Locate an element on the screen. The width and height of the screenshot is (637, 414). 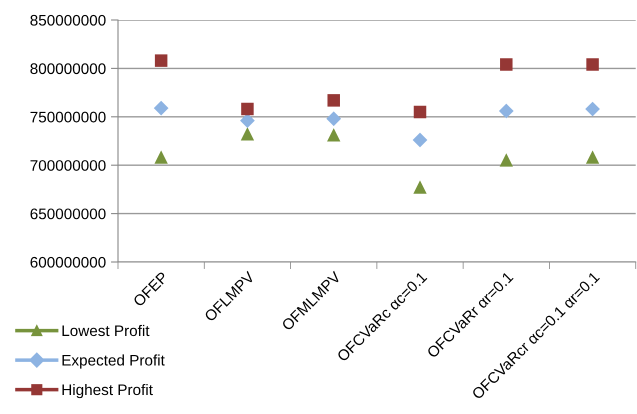
y-tick-label: 800000000 is located at coordinates (68, 68).